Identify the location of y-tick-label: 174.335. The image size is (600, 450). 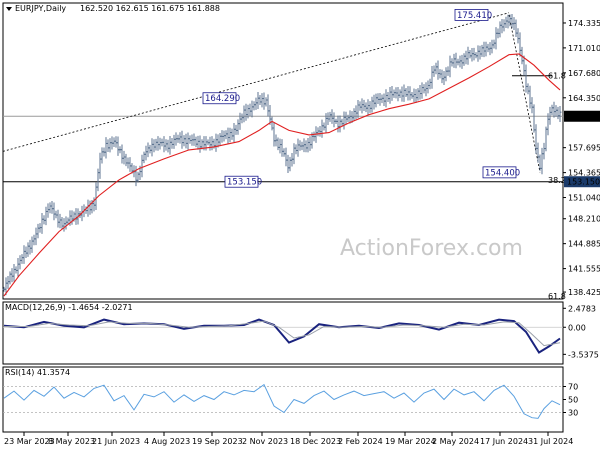
(584, 23).